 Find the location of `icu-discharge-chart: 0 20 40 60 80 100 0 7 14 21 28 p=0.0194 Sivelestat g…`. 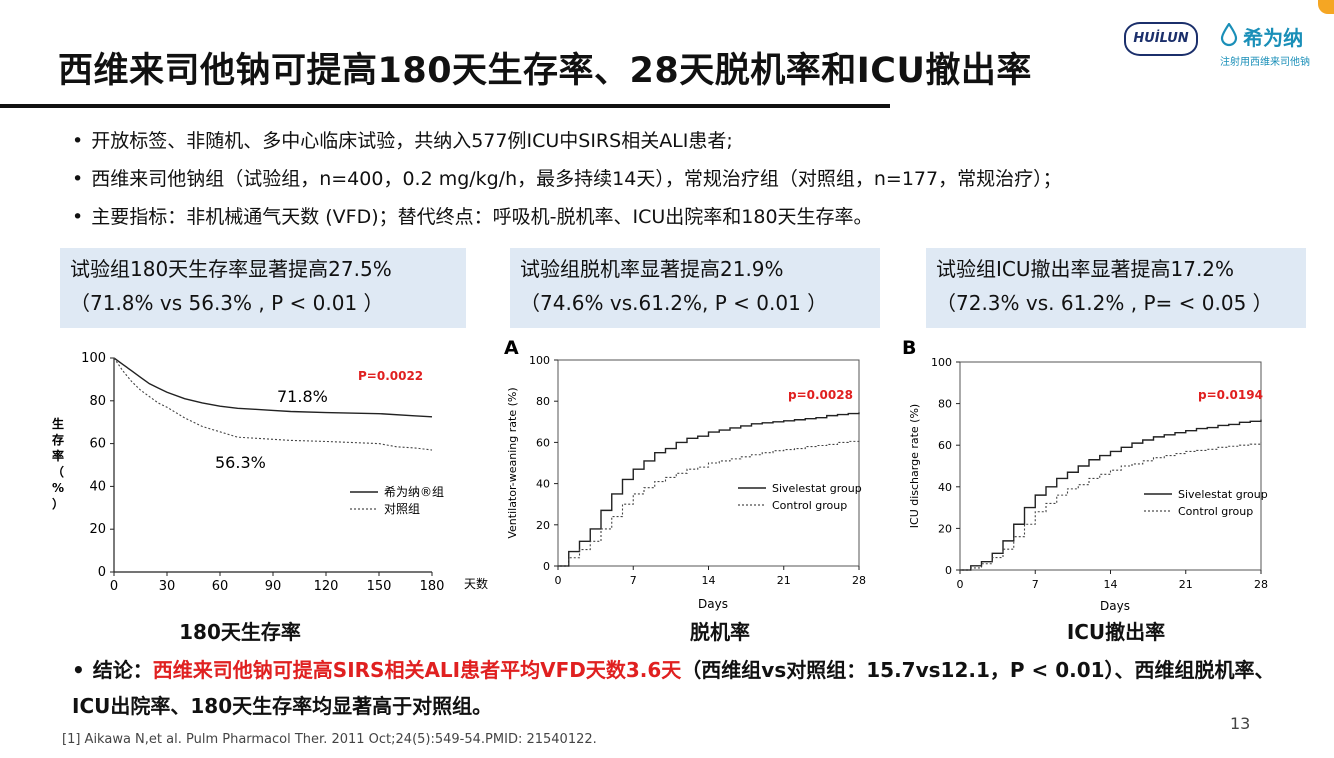

icu-discharge-chart: 0 20 40 60 80 100 0 7 14 21 28 p=0.0194 Sivelestat g… is located at coordinates (1085, 475).